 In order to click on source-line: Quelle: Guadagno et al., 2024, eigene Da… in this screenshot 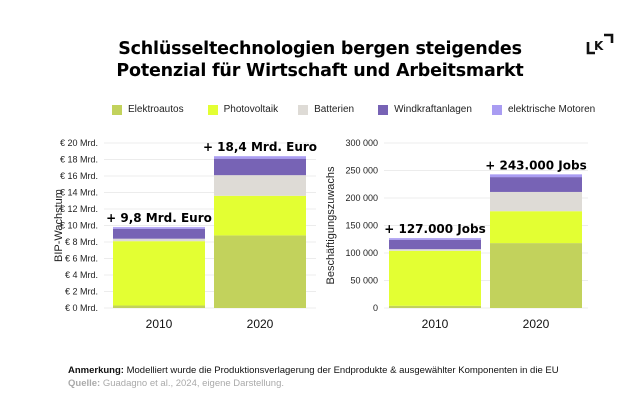, I will do `click(313, 383)`.